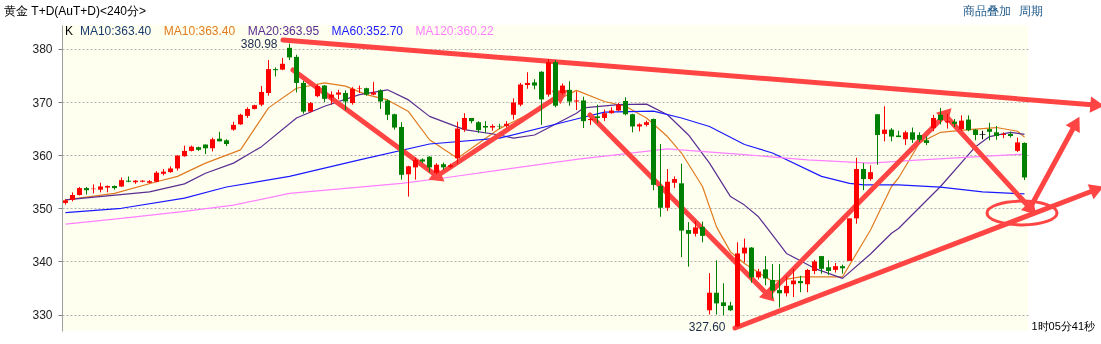  Describe the element at coordinates (454, 31) in the screenshot. I see `text: MA120:360.22` at that location.